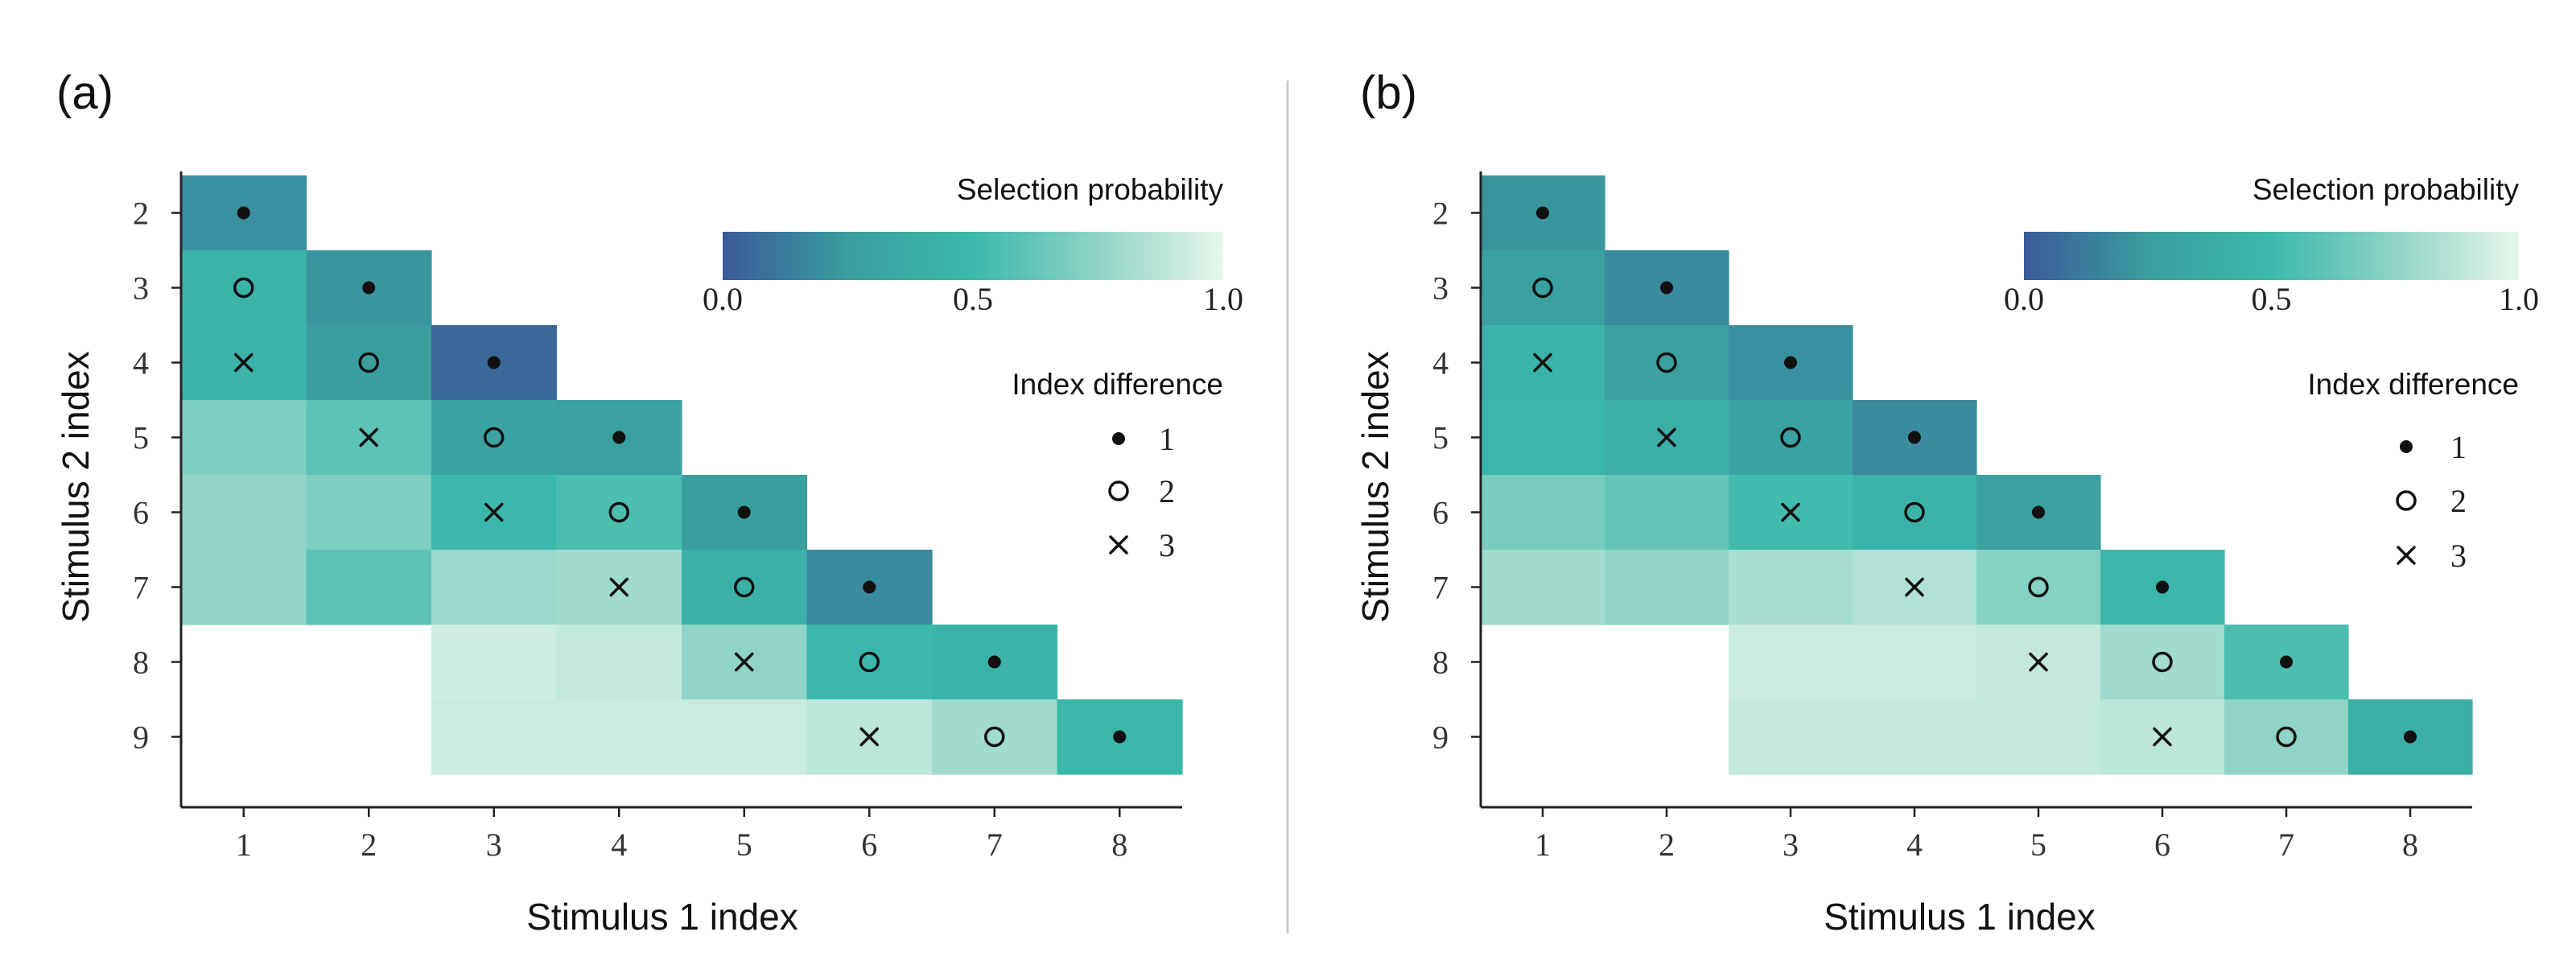 The image size is (2576, 969). What do you see at coordinates (2406, 500) in the screenshot?
I see `legend-symbol-circle` at bounding box center [2406, 500].